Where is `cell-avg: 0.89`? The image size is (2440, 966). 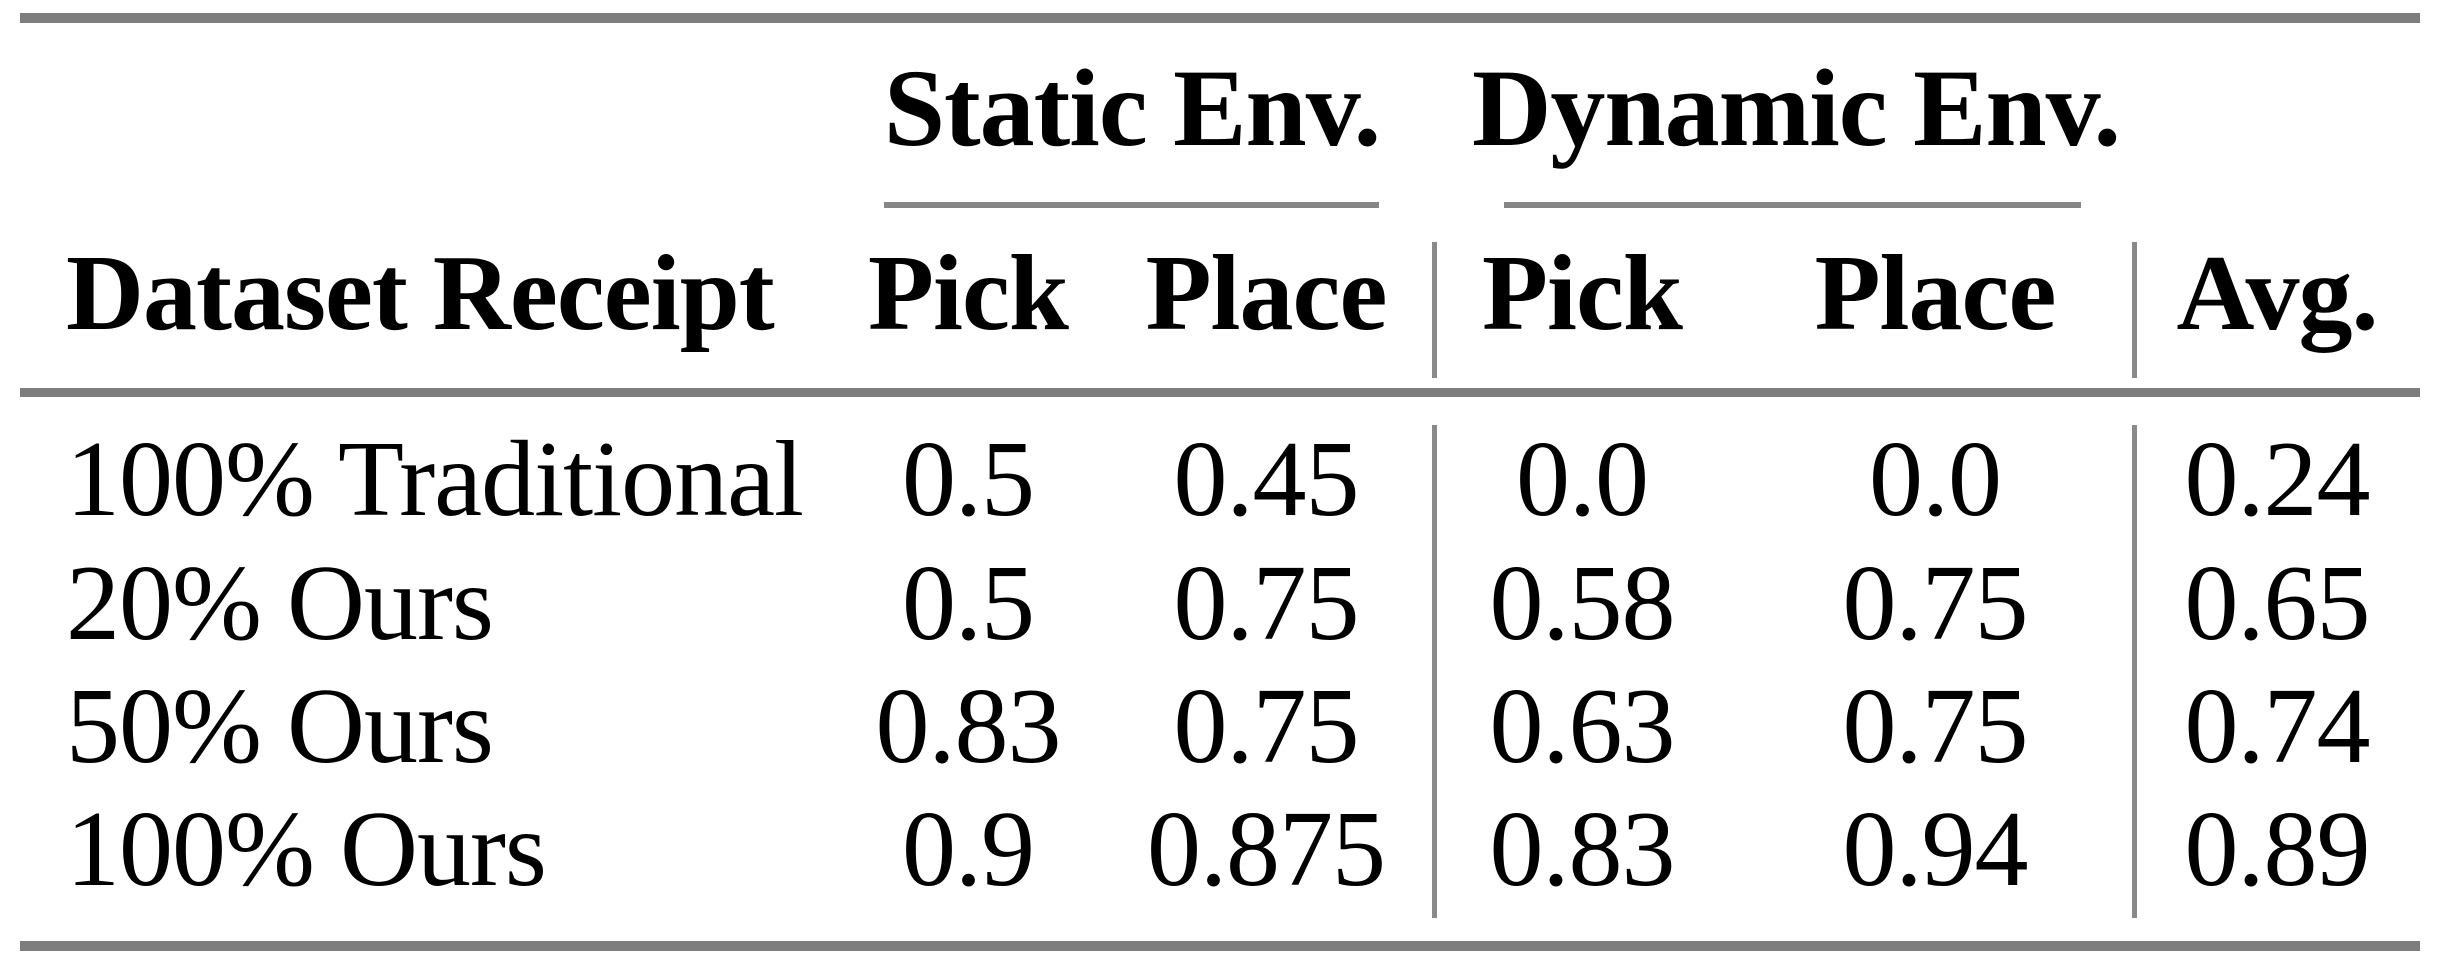 cell-avg: 0.89 is located at coordinates (2277, 849).